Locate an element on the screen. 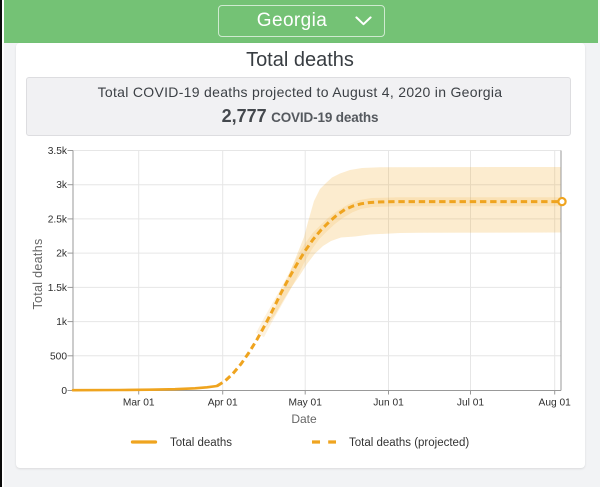 This screenshot has width=600, height=487. svg-text: 3k is located at coordinates (62, 185).